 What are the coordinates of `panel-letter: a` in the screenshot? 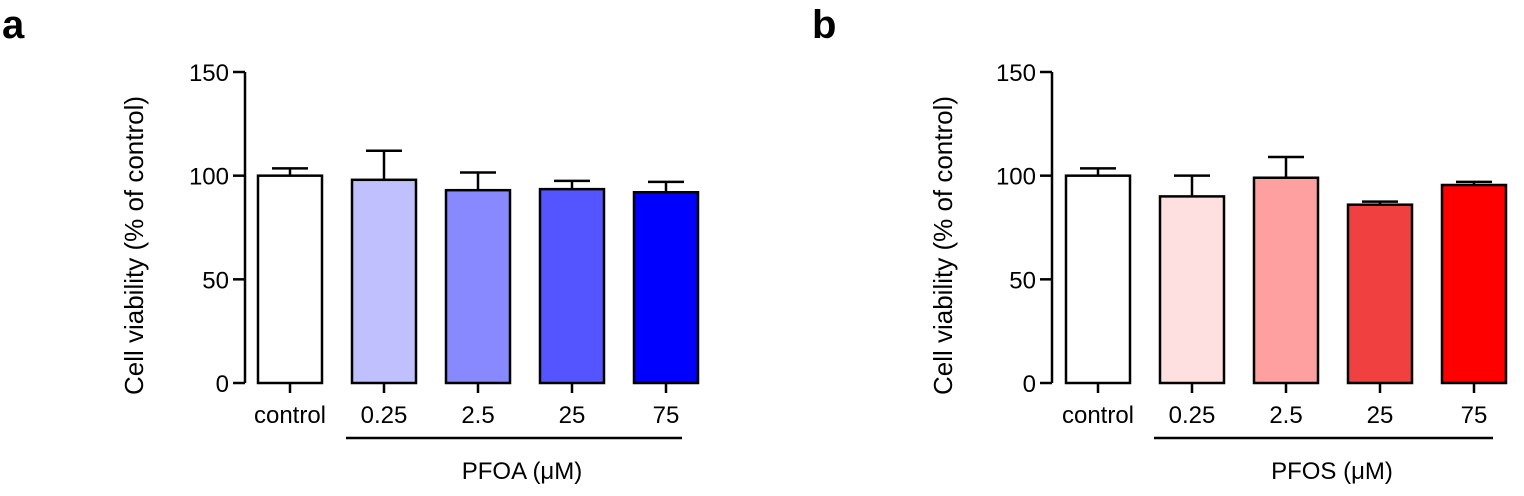 It's located at (13, 25).